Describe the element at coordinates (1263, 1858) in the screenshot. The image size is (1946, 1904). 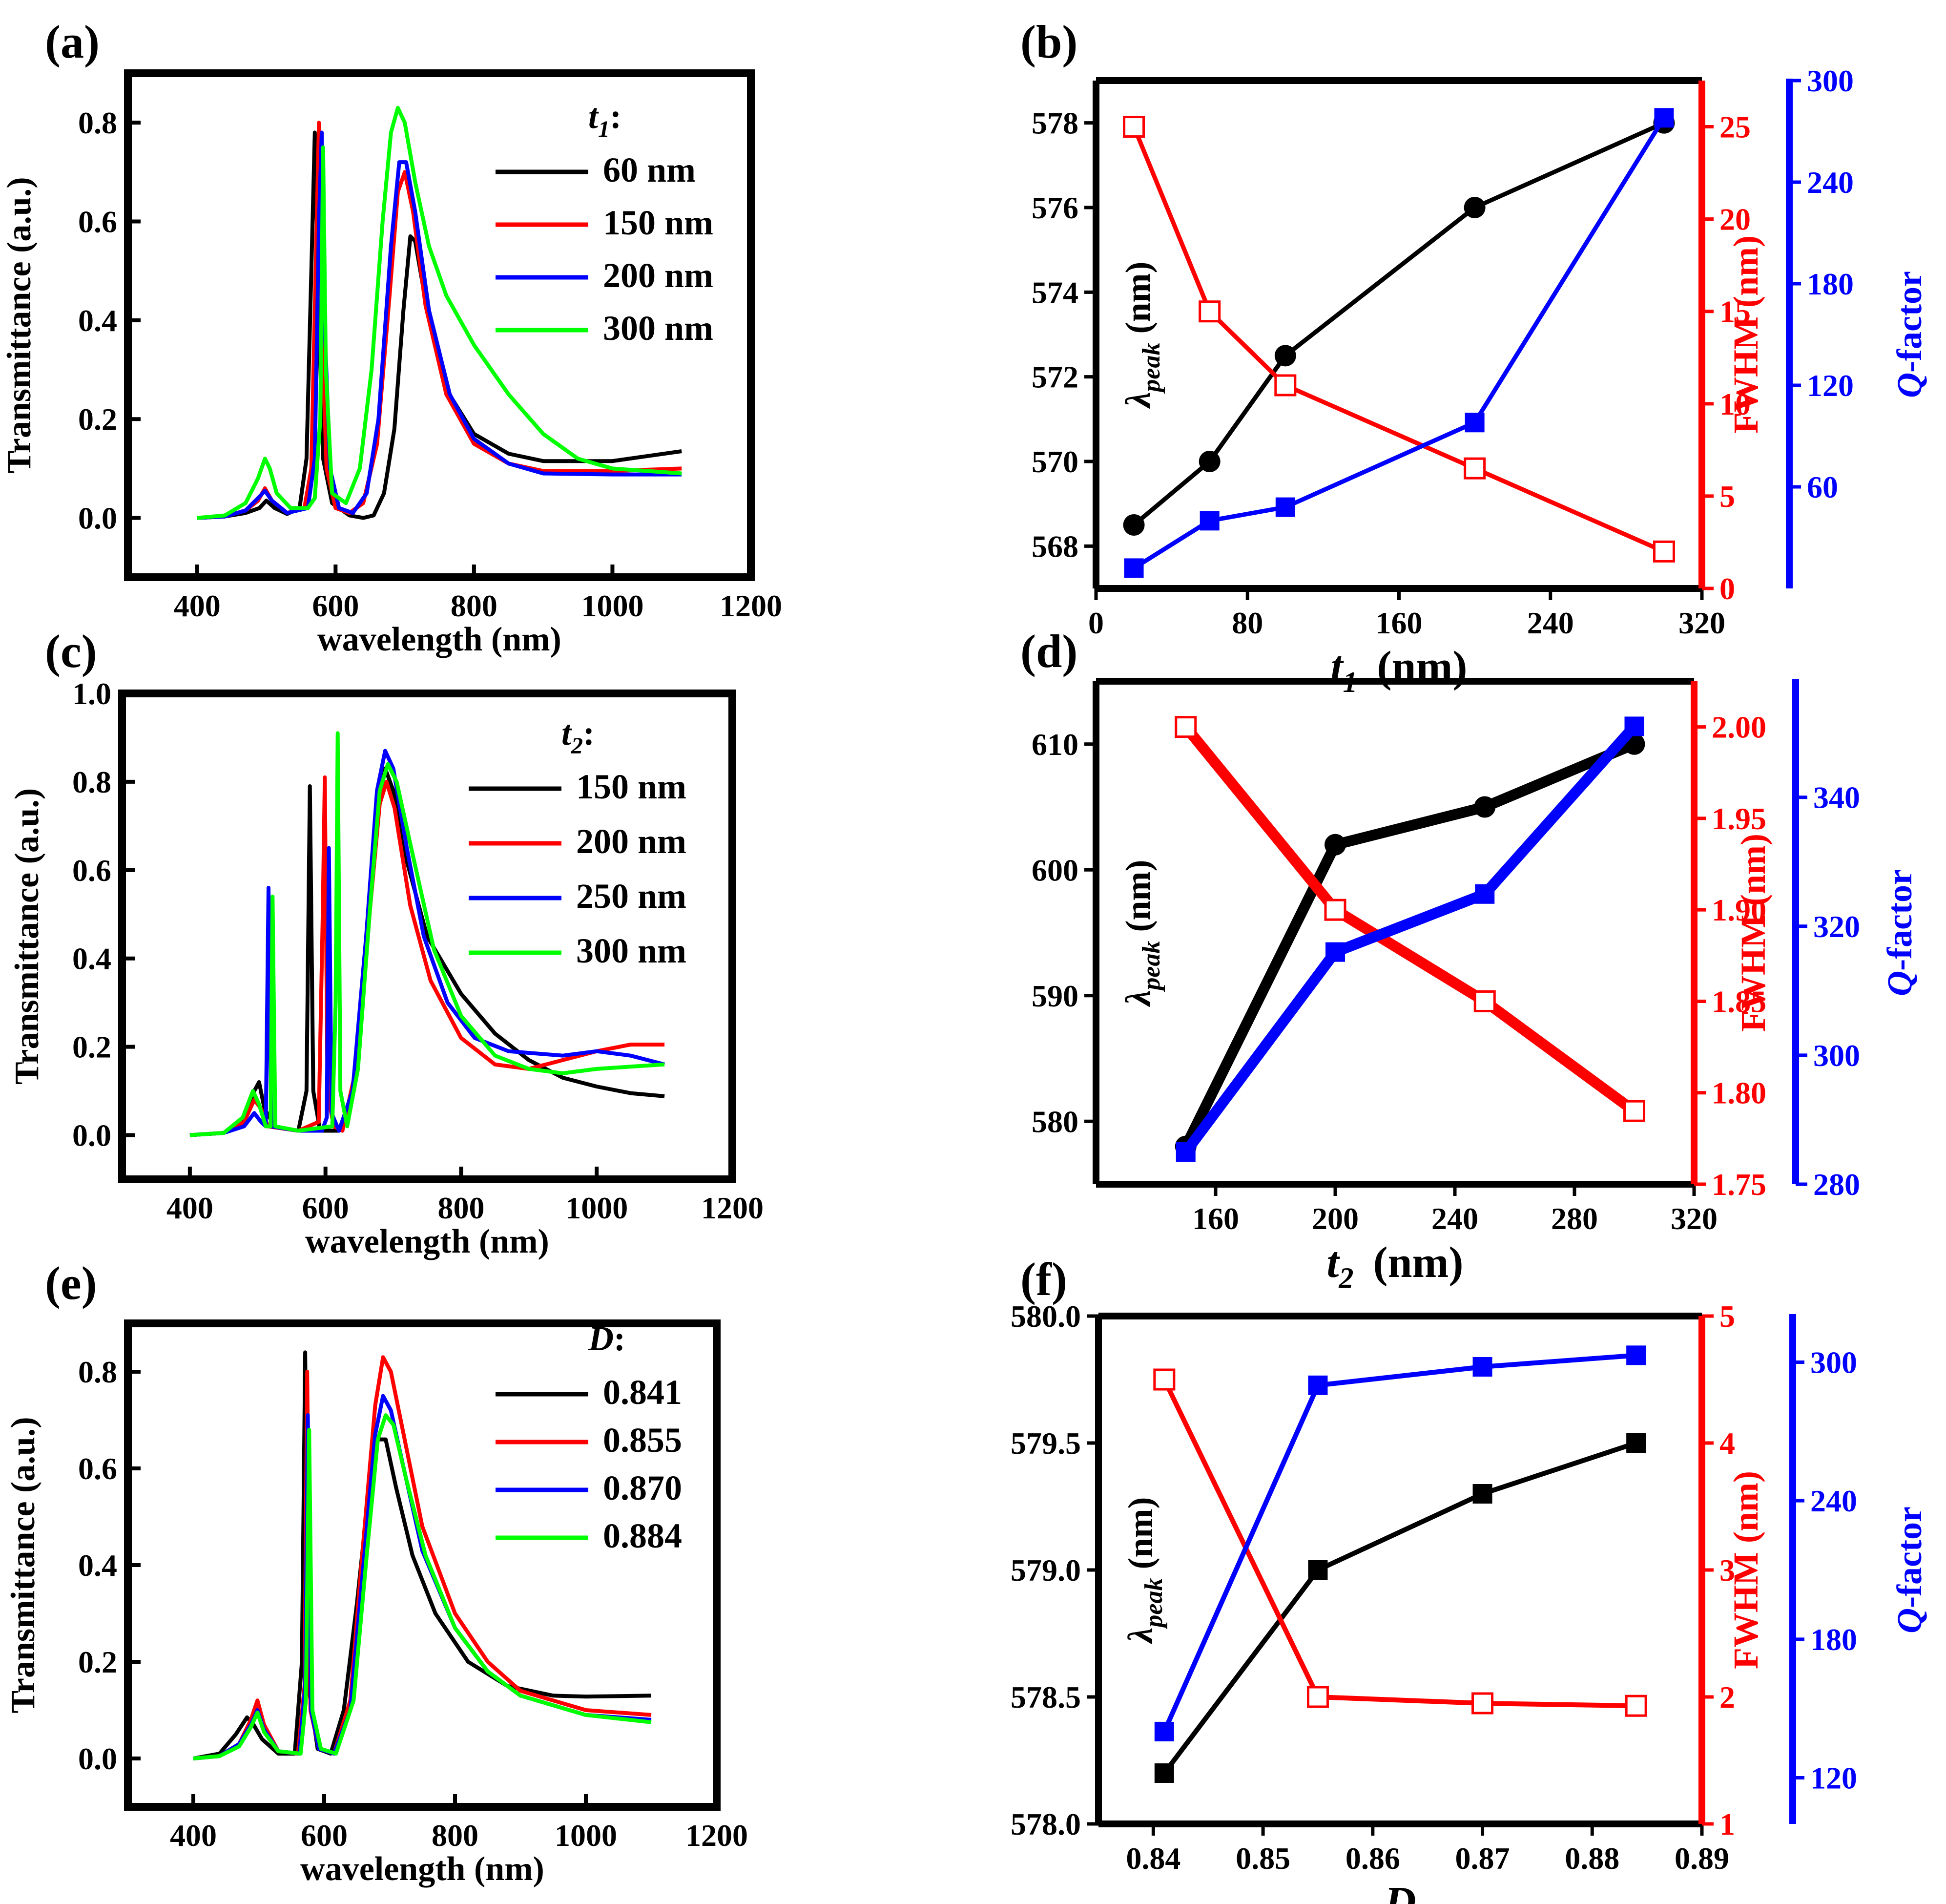
I see `x-tick-label: 0.85` at that location.